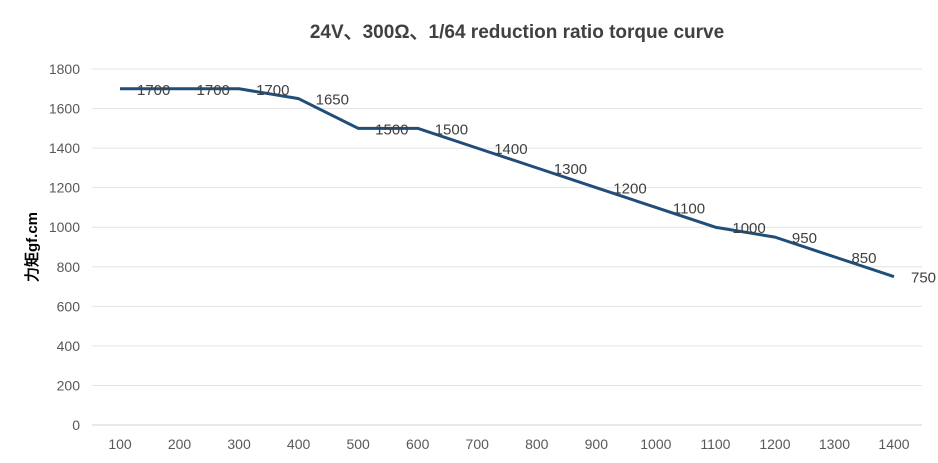 This screenshot has width=938, height=463. Describe the element at coordinates (180, 444) in the screenshot. I see `x-tick-label: 200` at that location.